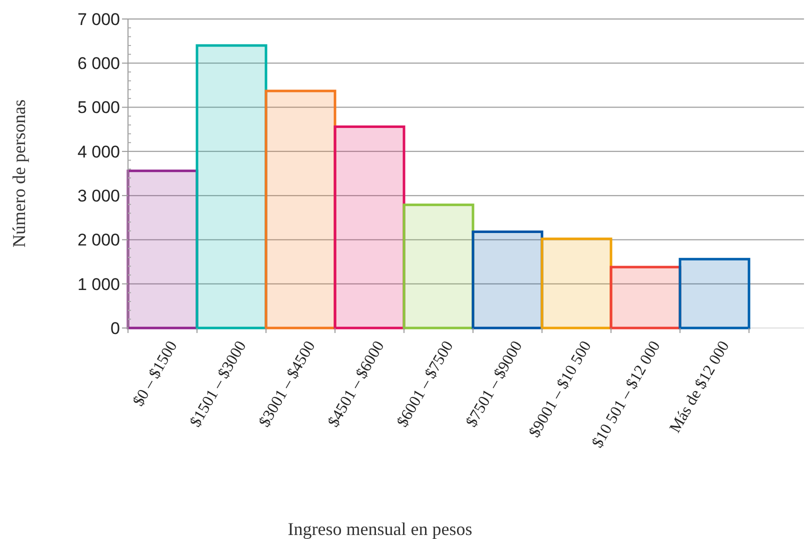  What do you see at coordinates (699, 387) in the screenshot?
I see `x-tick-label: Más de $12 000` at bounding box center [699, 387].